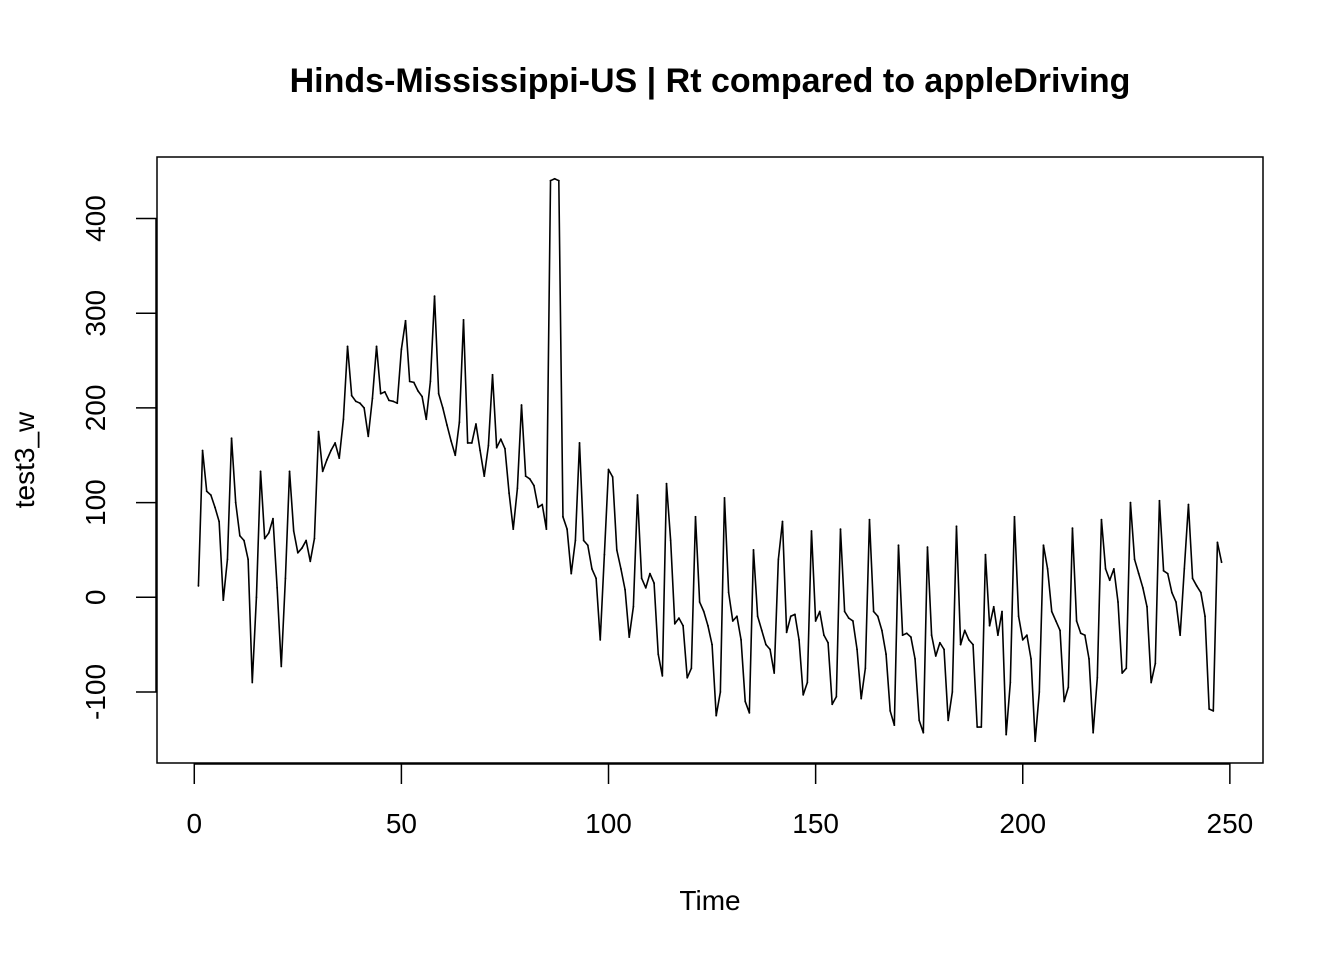 This screenshot has width=1344, height=960. What do you see at coordinates (709, 900) in the screenshot?
I see `x-axis-label: Time` at bounding box center [709, 900].